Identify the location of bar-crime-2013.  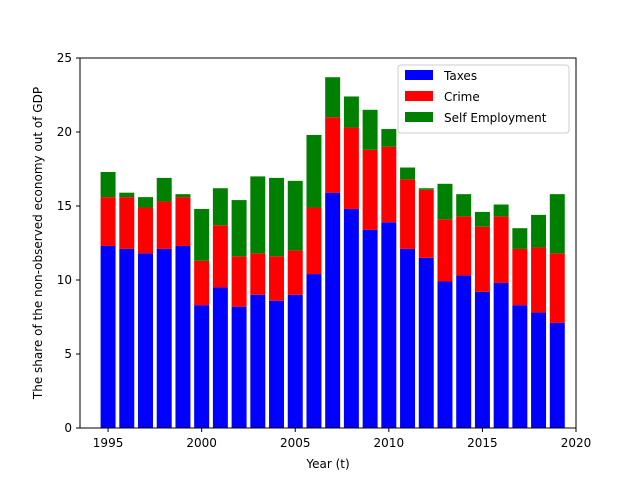
(445, 250).